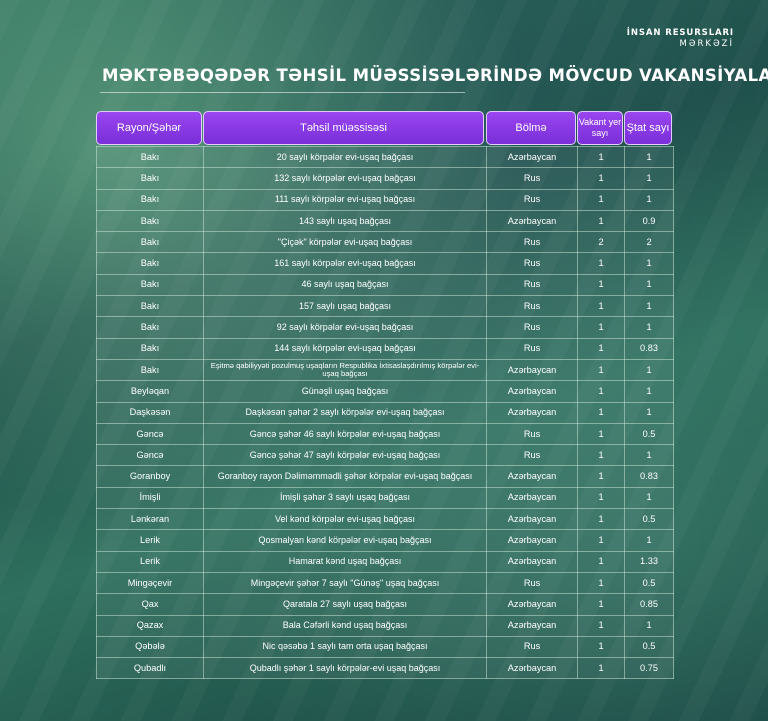 This screenshot has width=768, height=721. I want to click on cell-region: Qax, so click(150, 604).